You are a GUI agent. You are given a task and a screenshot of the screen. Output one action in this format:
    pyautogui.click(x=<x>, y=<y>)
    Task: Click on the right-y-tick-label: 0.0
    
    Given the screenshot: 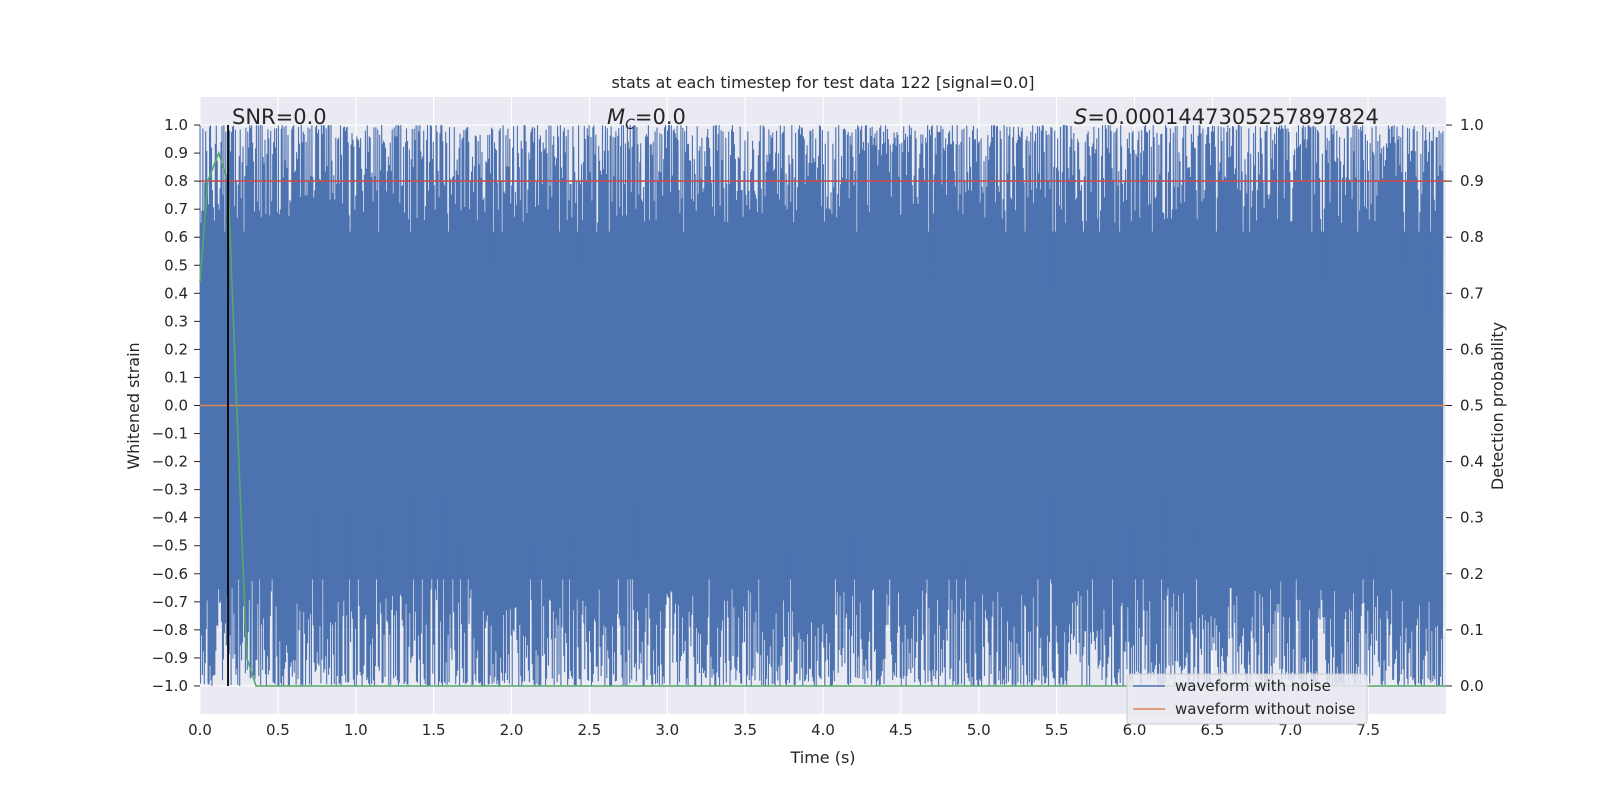 What is the action you would take?
    pyautogui.click(x=1472, y=686)
    